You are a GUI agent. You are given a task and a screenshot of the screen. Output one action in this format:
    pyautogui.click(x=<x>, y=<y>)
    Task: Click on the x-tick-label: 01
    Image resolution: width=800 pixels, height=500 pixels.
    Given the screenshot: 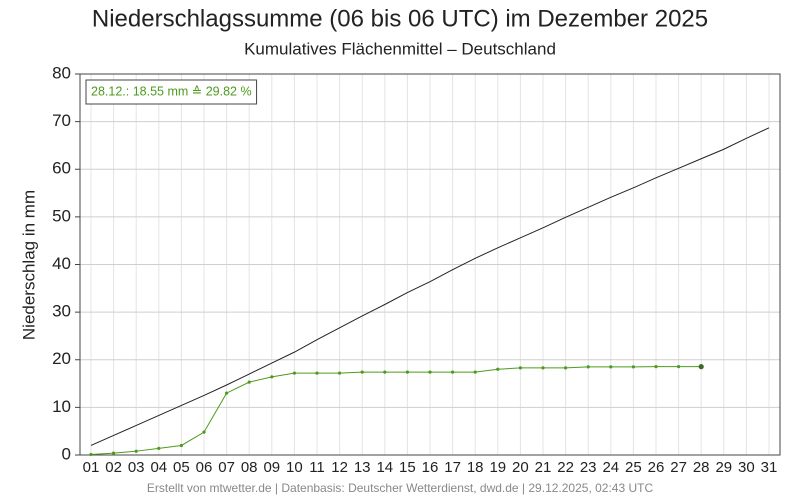 What is the action you would take?
    pyautogui.click(x=91, y=467)
    